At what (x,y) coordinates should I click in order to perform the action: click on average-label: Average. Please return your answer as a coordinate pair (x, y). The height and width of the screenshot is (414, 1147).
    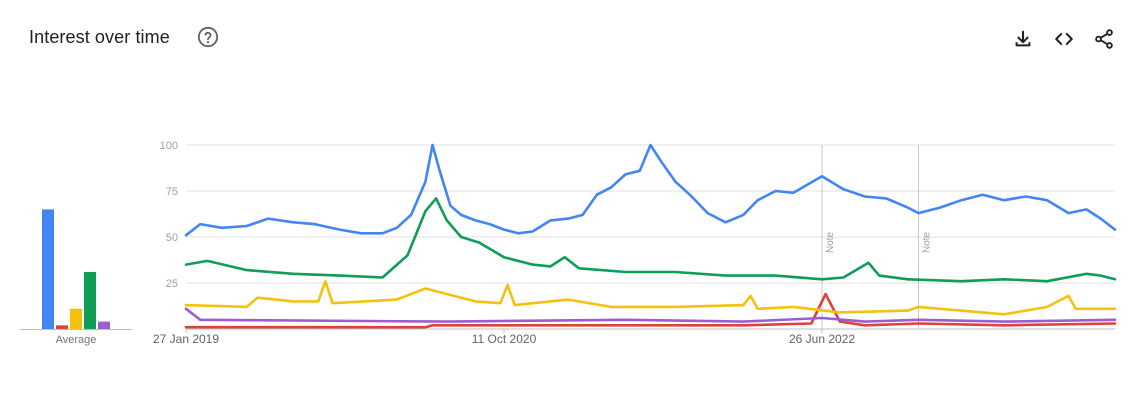
    Looking at the image, I should click on (76, 340).